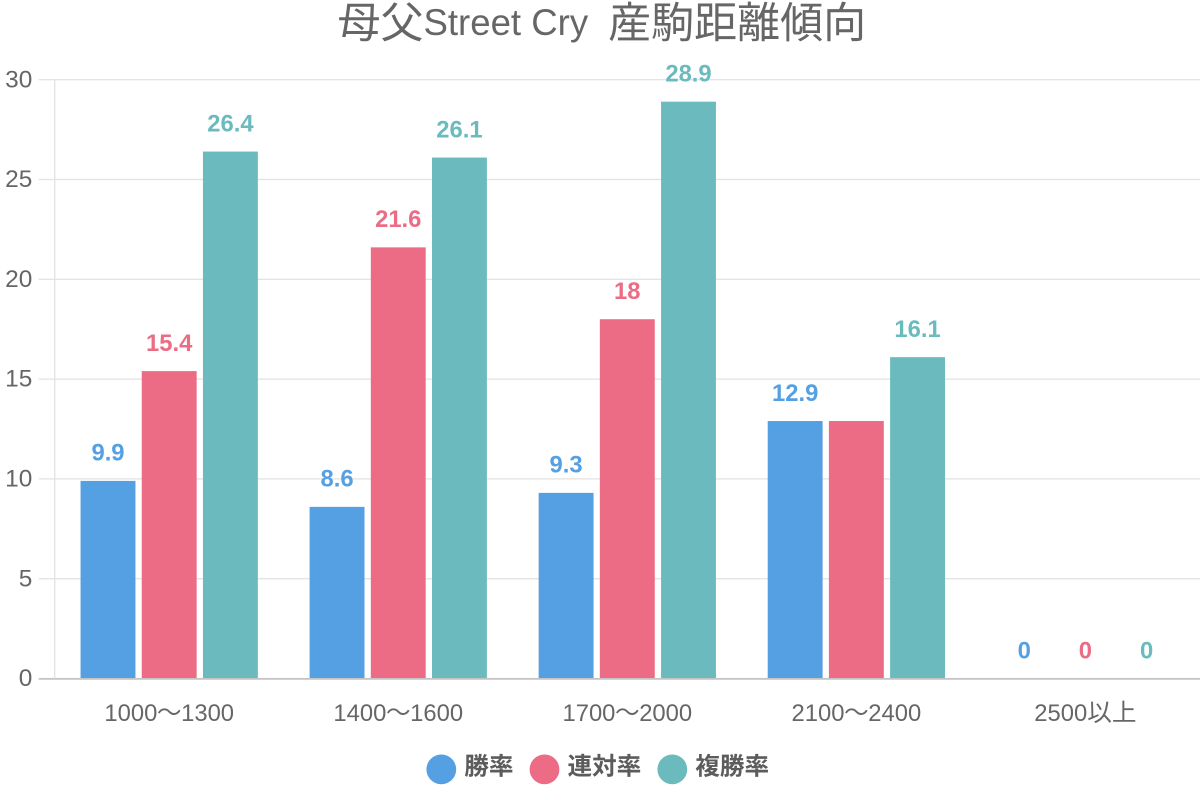 This screenshot has height=800, width=1200. What do you see at coordinates (1060, 713) in the screenshot?
I see `svg-text: 2500` at bounding box center [1060, 713].